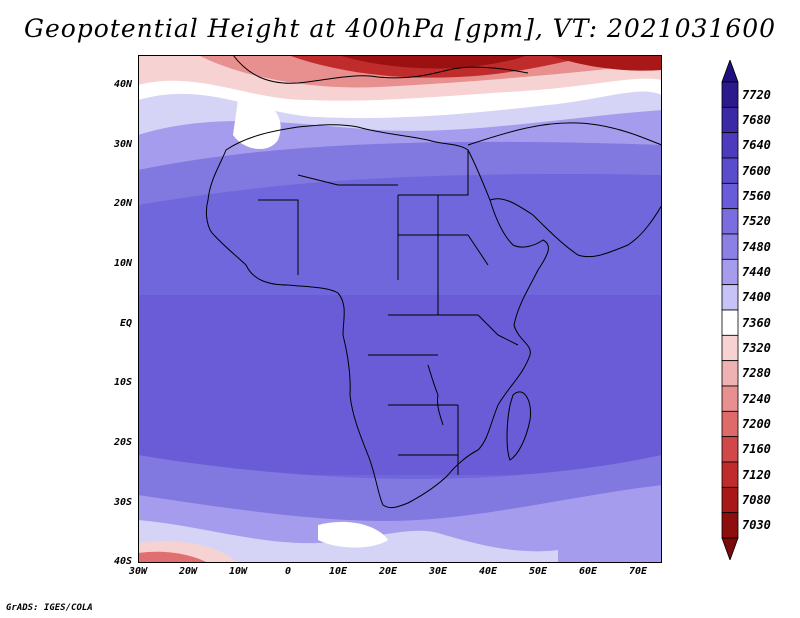  What do you see at coordinates (122, 561) in the screenshot?
I see `lat-tick-40s: 40S` at bounding box center [122, 561].